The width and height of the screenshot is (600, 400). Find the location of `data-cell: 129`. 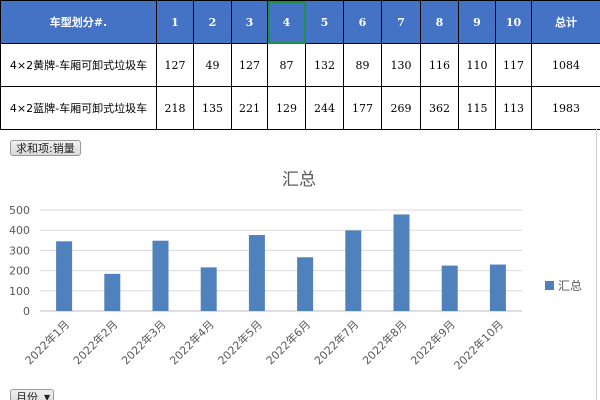

data-cell: 129 is located at coordinates (287, 108).